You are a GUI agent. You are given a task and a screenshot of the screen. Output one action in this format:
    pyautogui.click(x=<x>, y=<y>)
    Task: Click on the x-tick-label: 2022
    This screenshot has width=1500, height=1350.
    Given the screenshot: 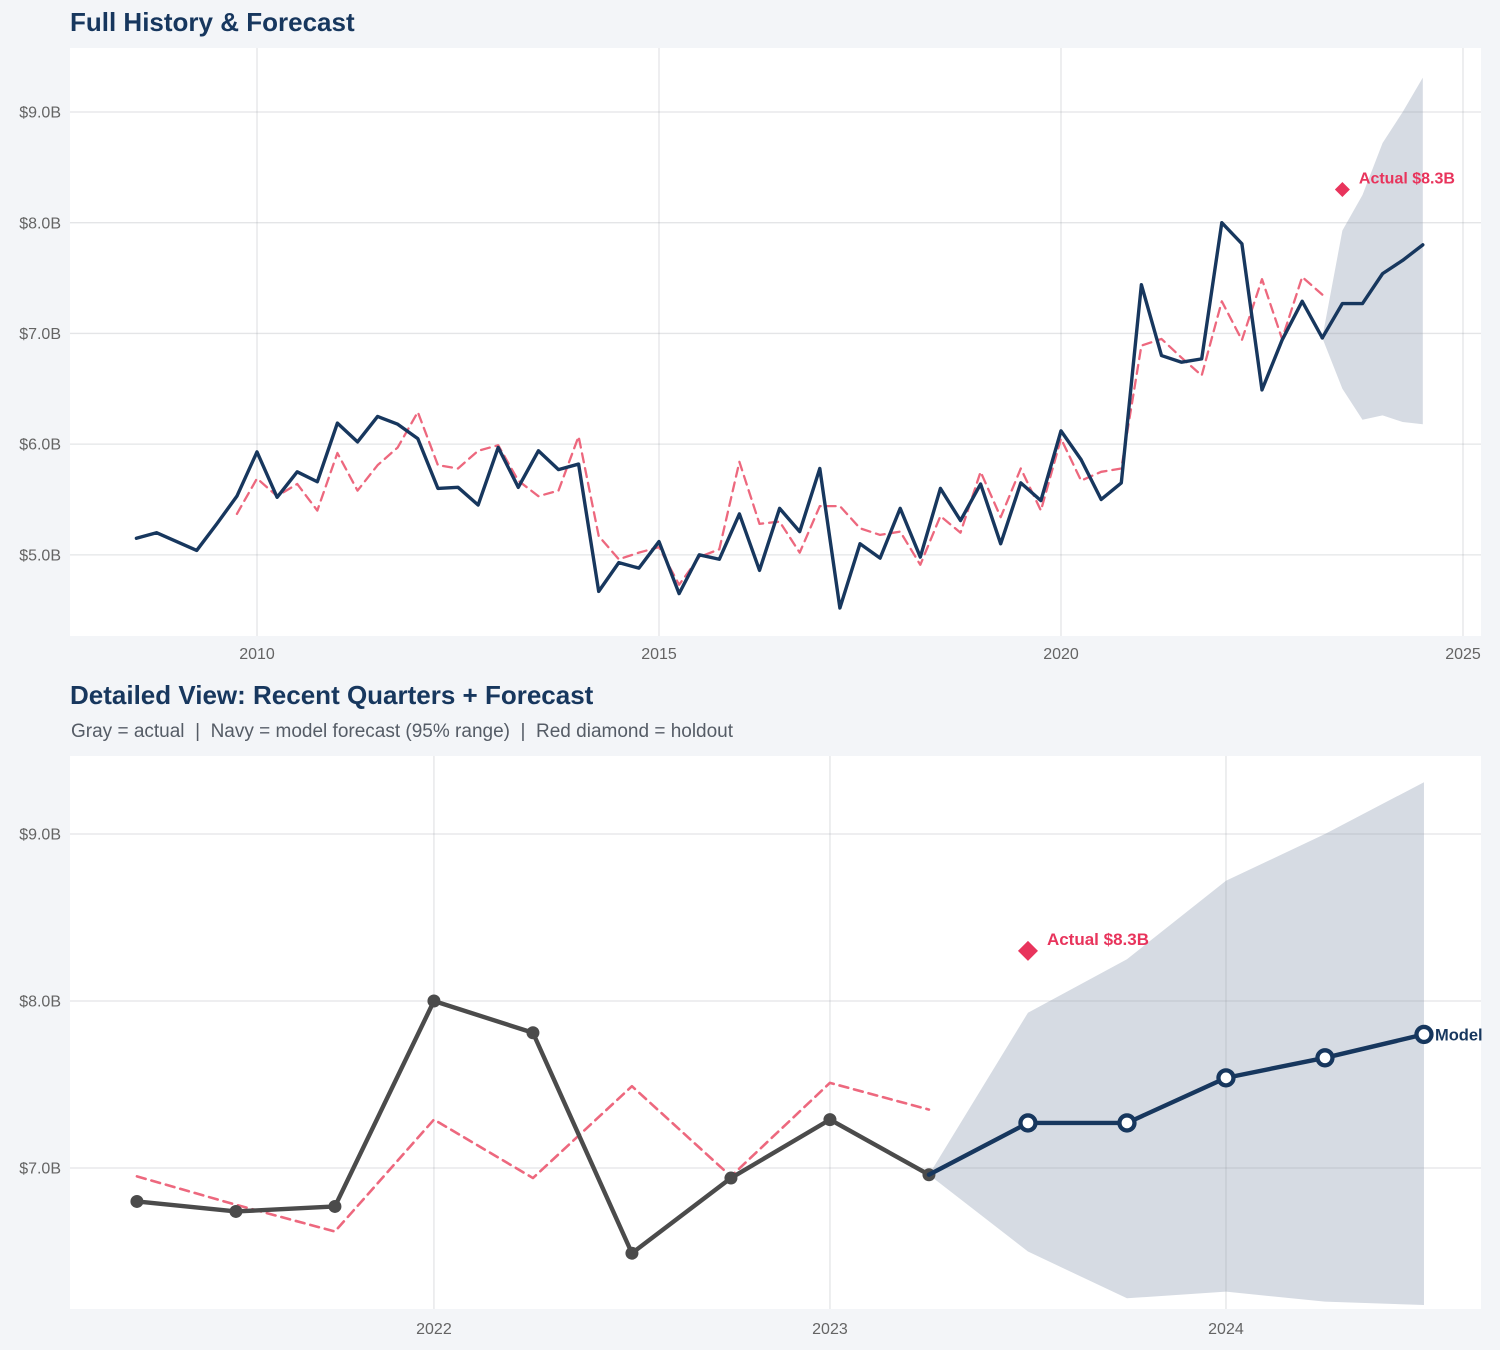 What is the action you would take?
    pyautogui.click(x=434, y=1329)
    